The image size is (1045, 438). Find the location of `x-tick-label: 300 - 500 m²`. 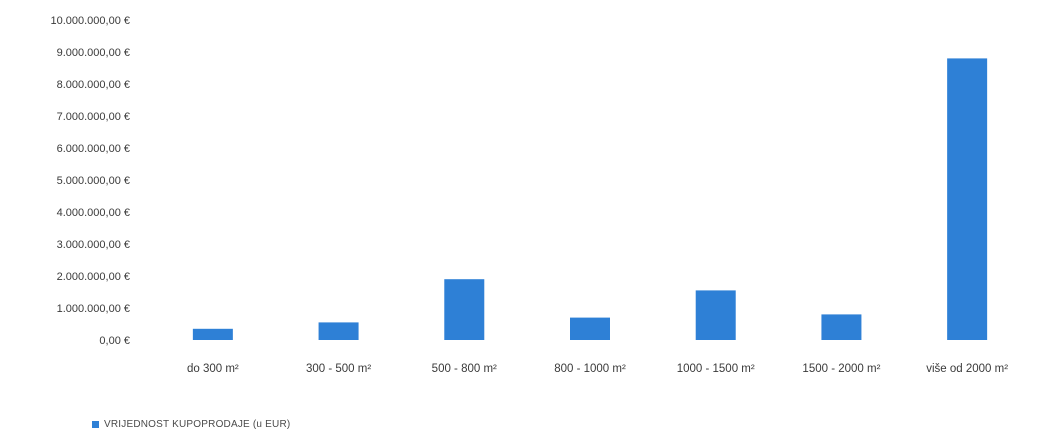

x-tick-label: 300 - 500 m² is located at coordinates (338, 369).